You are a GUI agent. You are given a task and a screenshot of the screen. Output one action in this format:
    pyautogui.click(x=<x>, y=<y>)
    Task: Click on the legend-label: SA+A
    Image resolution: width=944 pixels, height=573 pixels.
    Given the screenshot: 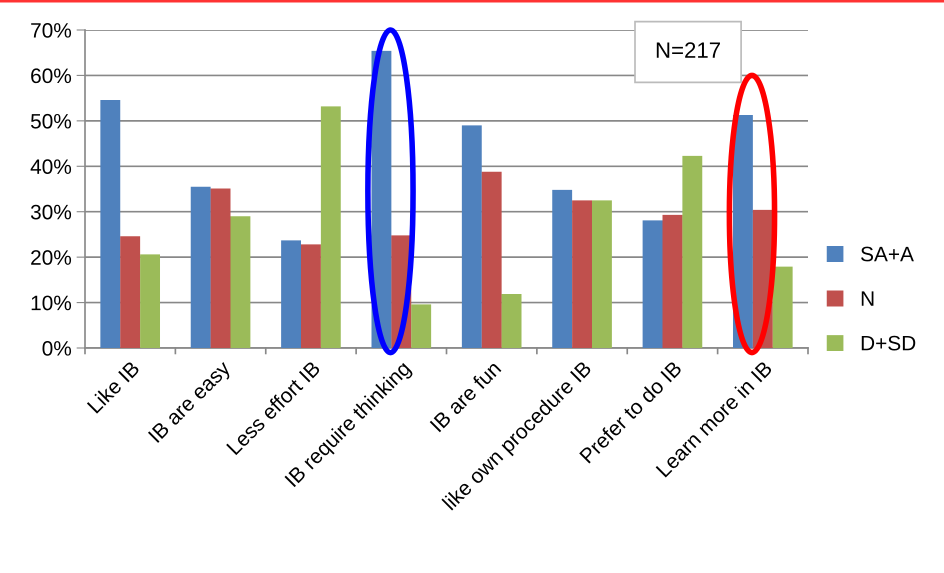 What is the action you would take?
    pyautogui.click(x=887, y=254)
    